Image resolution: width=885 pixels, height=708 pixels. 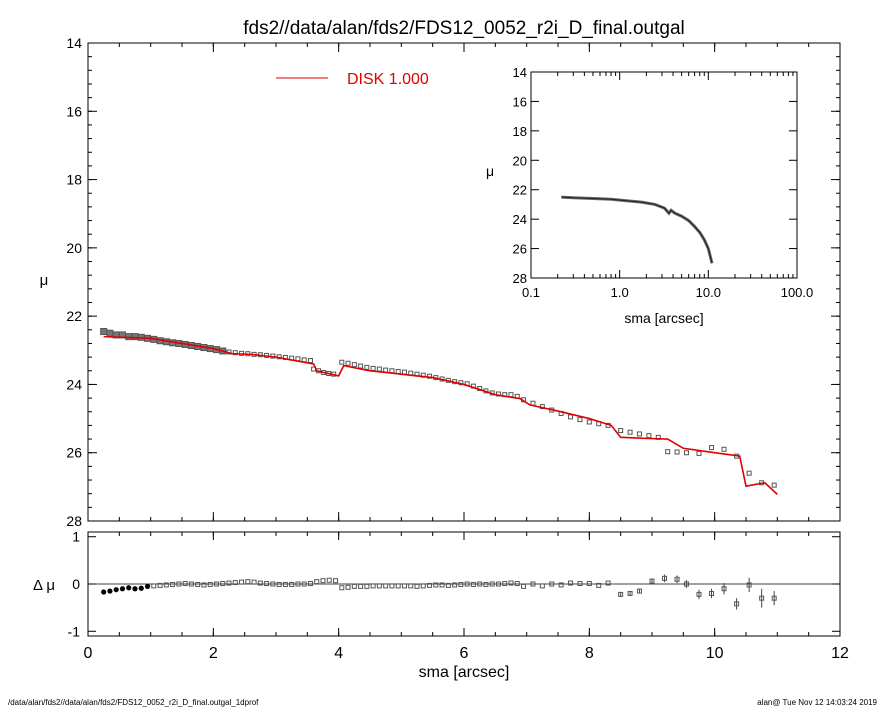 What do you see at coordinates (817, 702) in the screenshot?
I see `footer-timestamp: alan@ Tue Nov 12 14:03:24 2019` at bounding box center [817, 702].